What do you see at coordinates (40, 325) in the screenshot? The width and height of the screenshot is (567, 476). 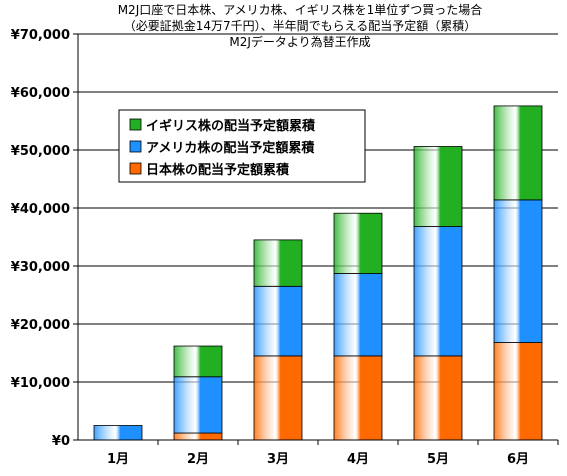 I see `y-tick-label: ¥20,000` at bounding box center [40, 325].